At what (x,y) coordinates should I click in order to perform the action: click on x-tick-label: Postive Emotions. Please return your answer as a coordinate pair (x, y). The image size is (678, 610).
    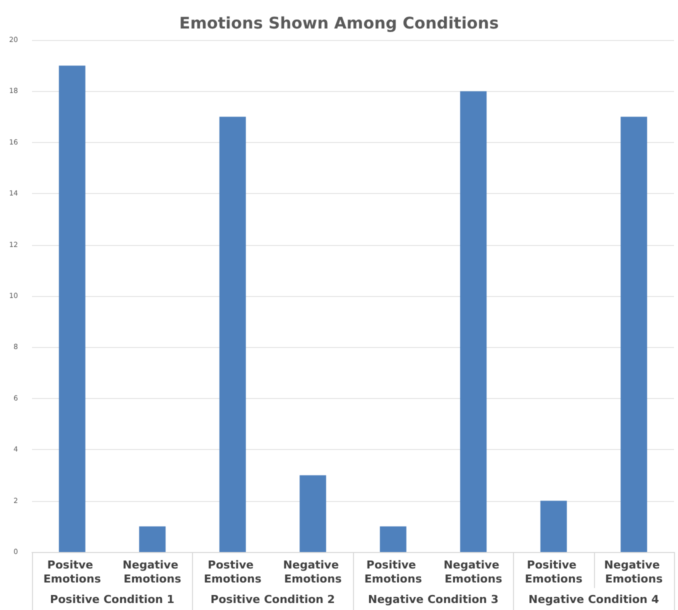
    Looking at the image, I should click on (233, 572).